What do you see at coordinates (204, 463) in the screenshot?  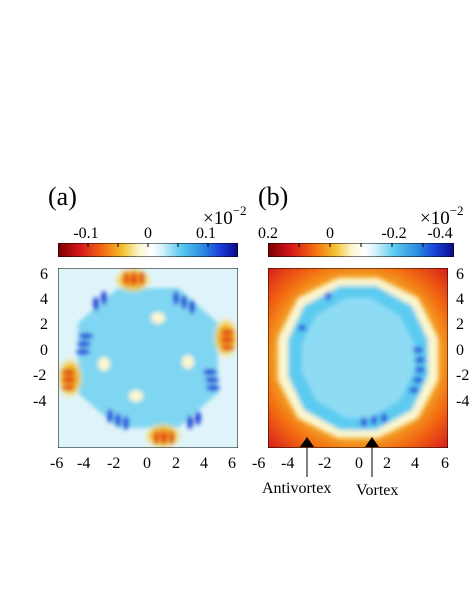 I see `x-tick-a: 4` at bounding box center [204, 463].